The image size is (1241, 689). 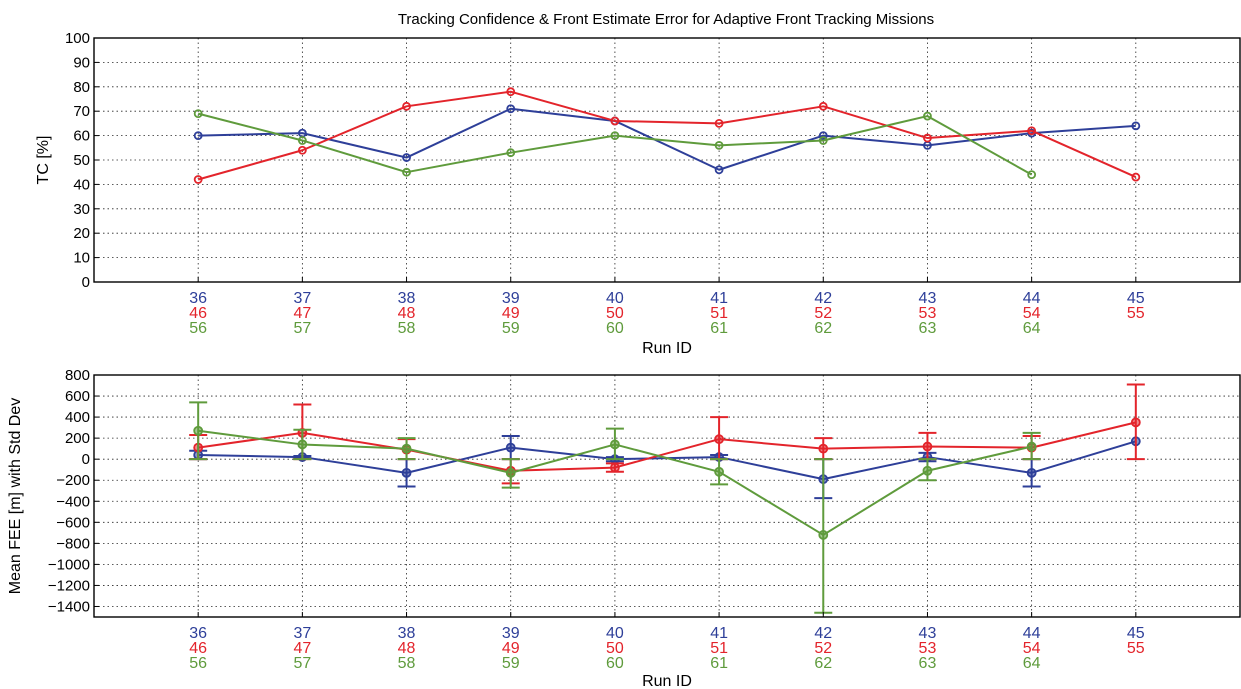 I want to click on tc-y-tick-label: 100, so click(x=77, y=38).